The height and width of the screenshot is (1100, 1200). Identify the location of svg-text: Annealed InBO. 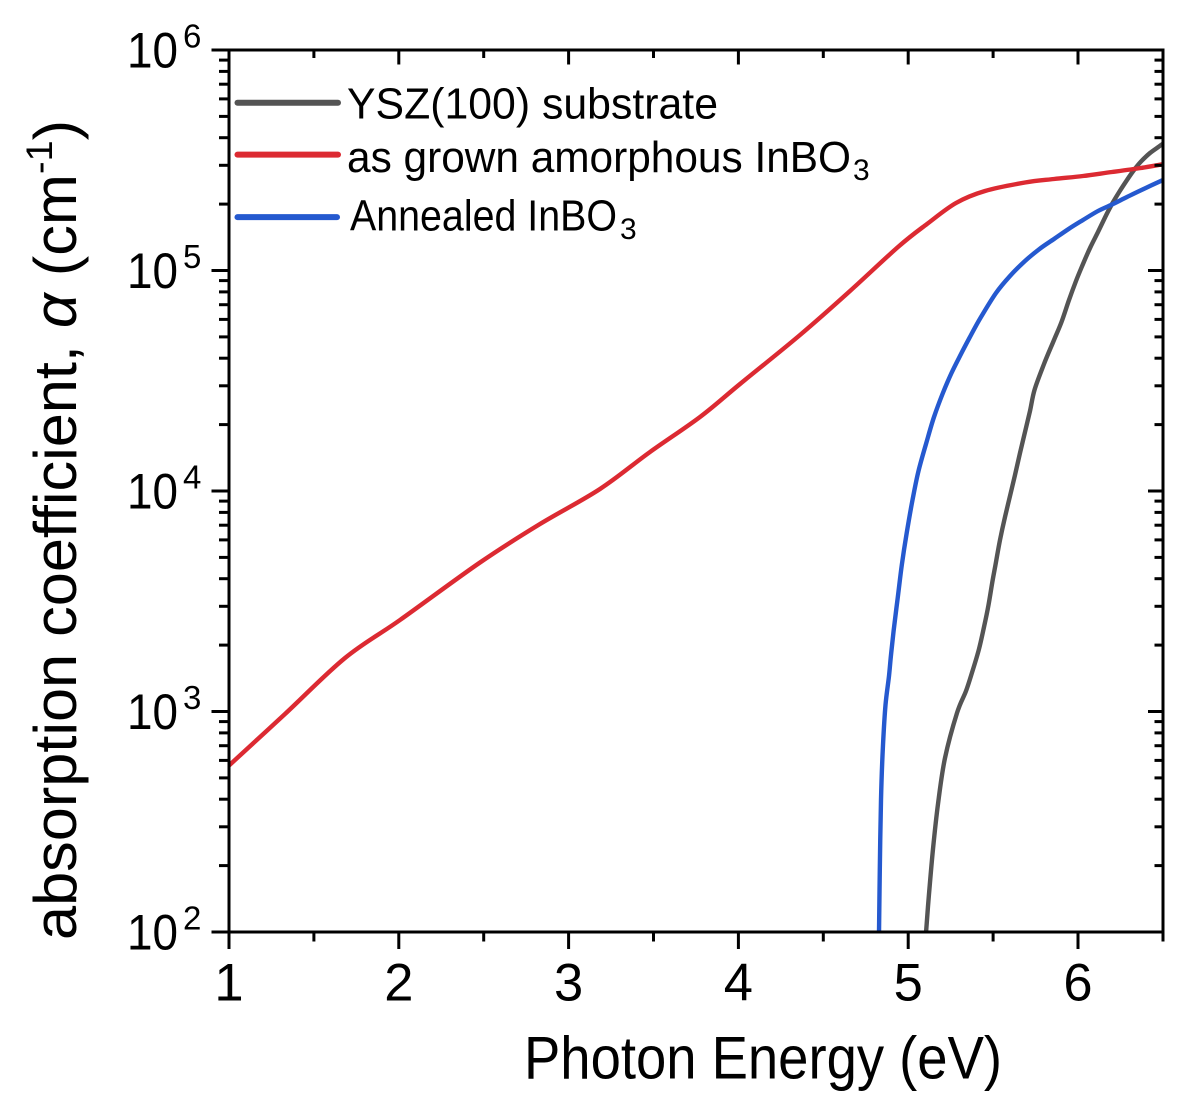
(483, 217).